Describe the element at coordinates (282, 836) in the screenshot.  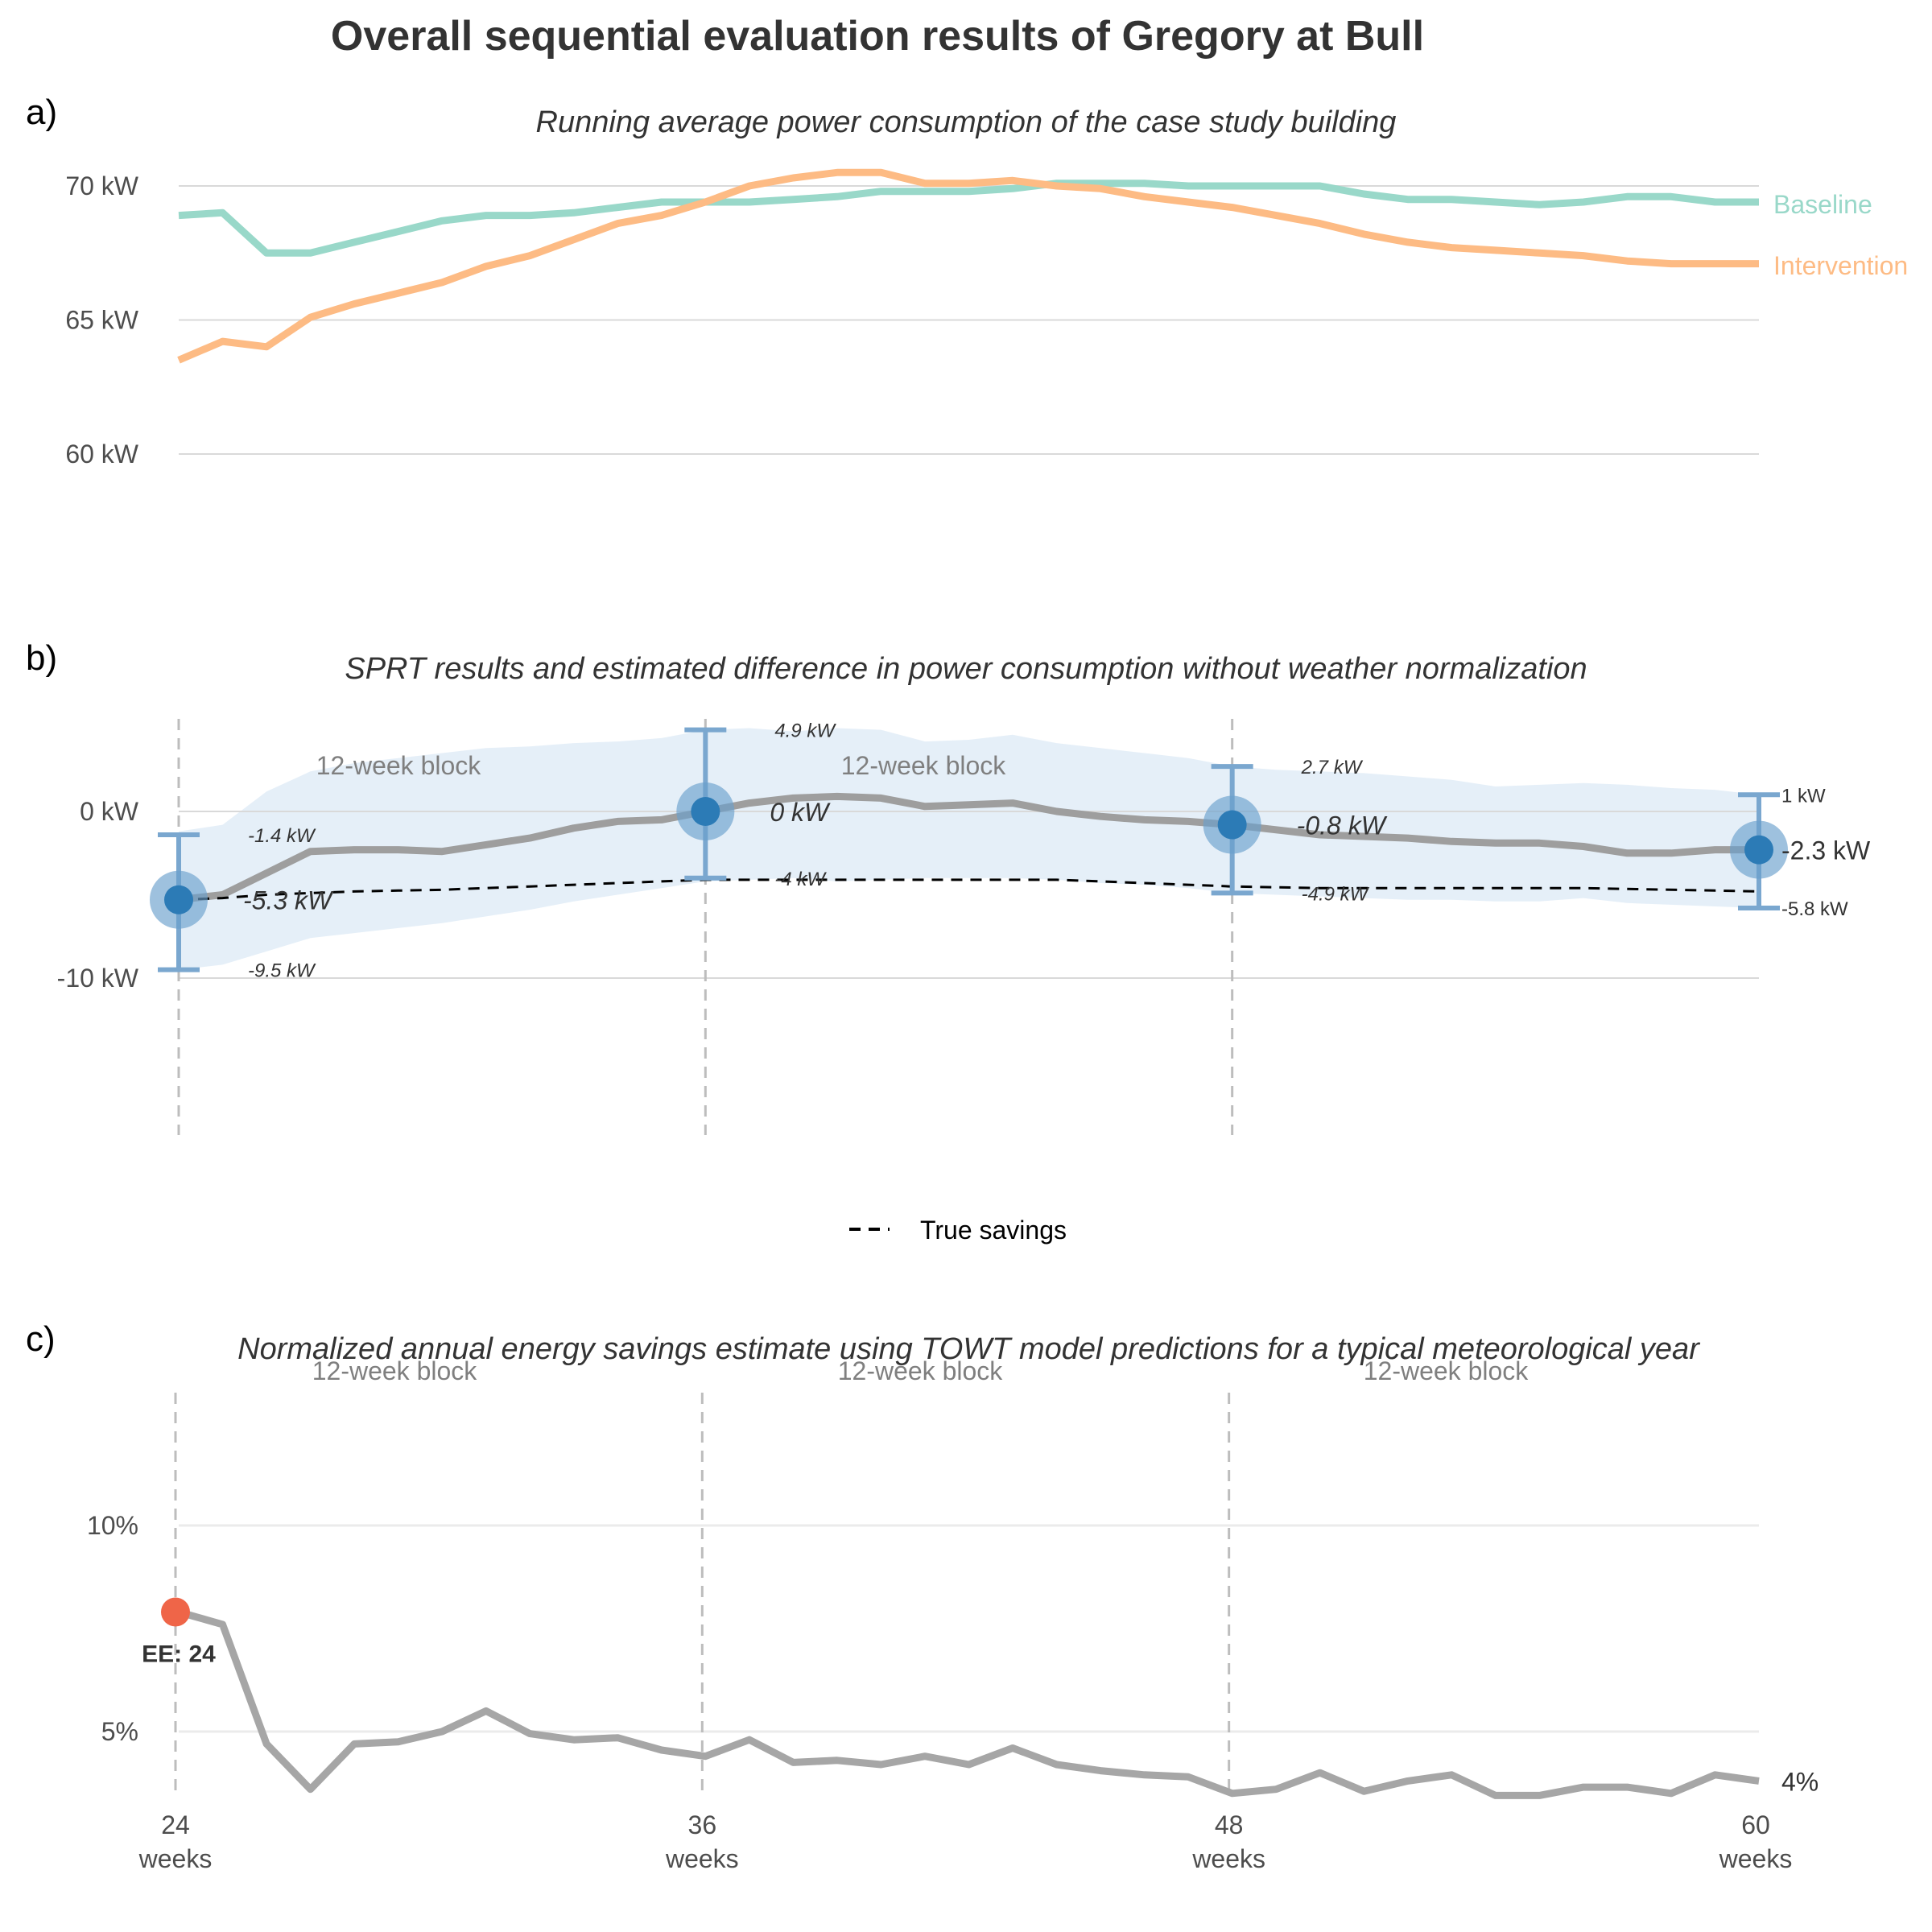
I see `upper-bound-label: -1.4 kW` at that location.